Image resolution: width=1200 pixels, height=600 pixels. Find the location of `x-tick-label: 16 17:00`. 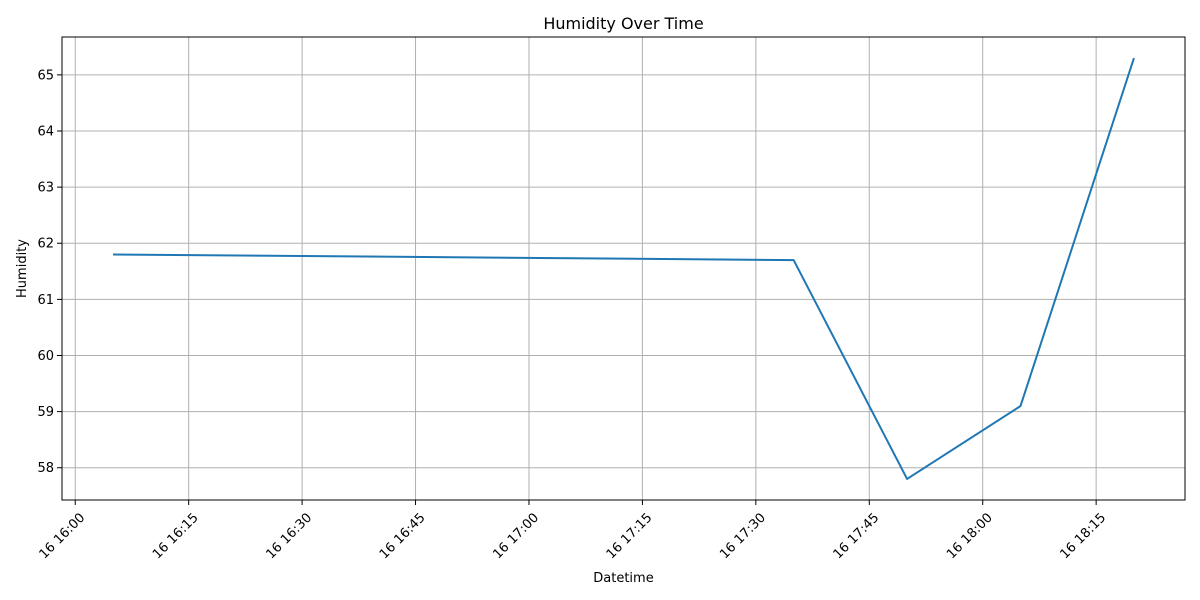

x-tick-label: 16 17:00 is located at coordinates (516, 536).